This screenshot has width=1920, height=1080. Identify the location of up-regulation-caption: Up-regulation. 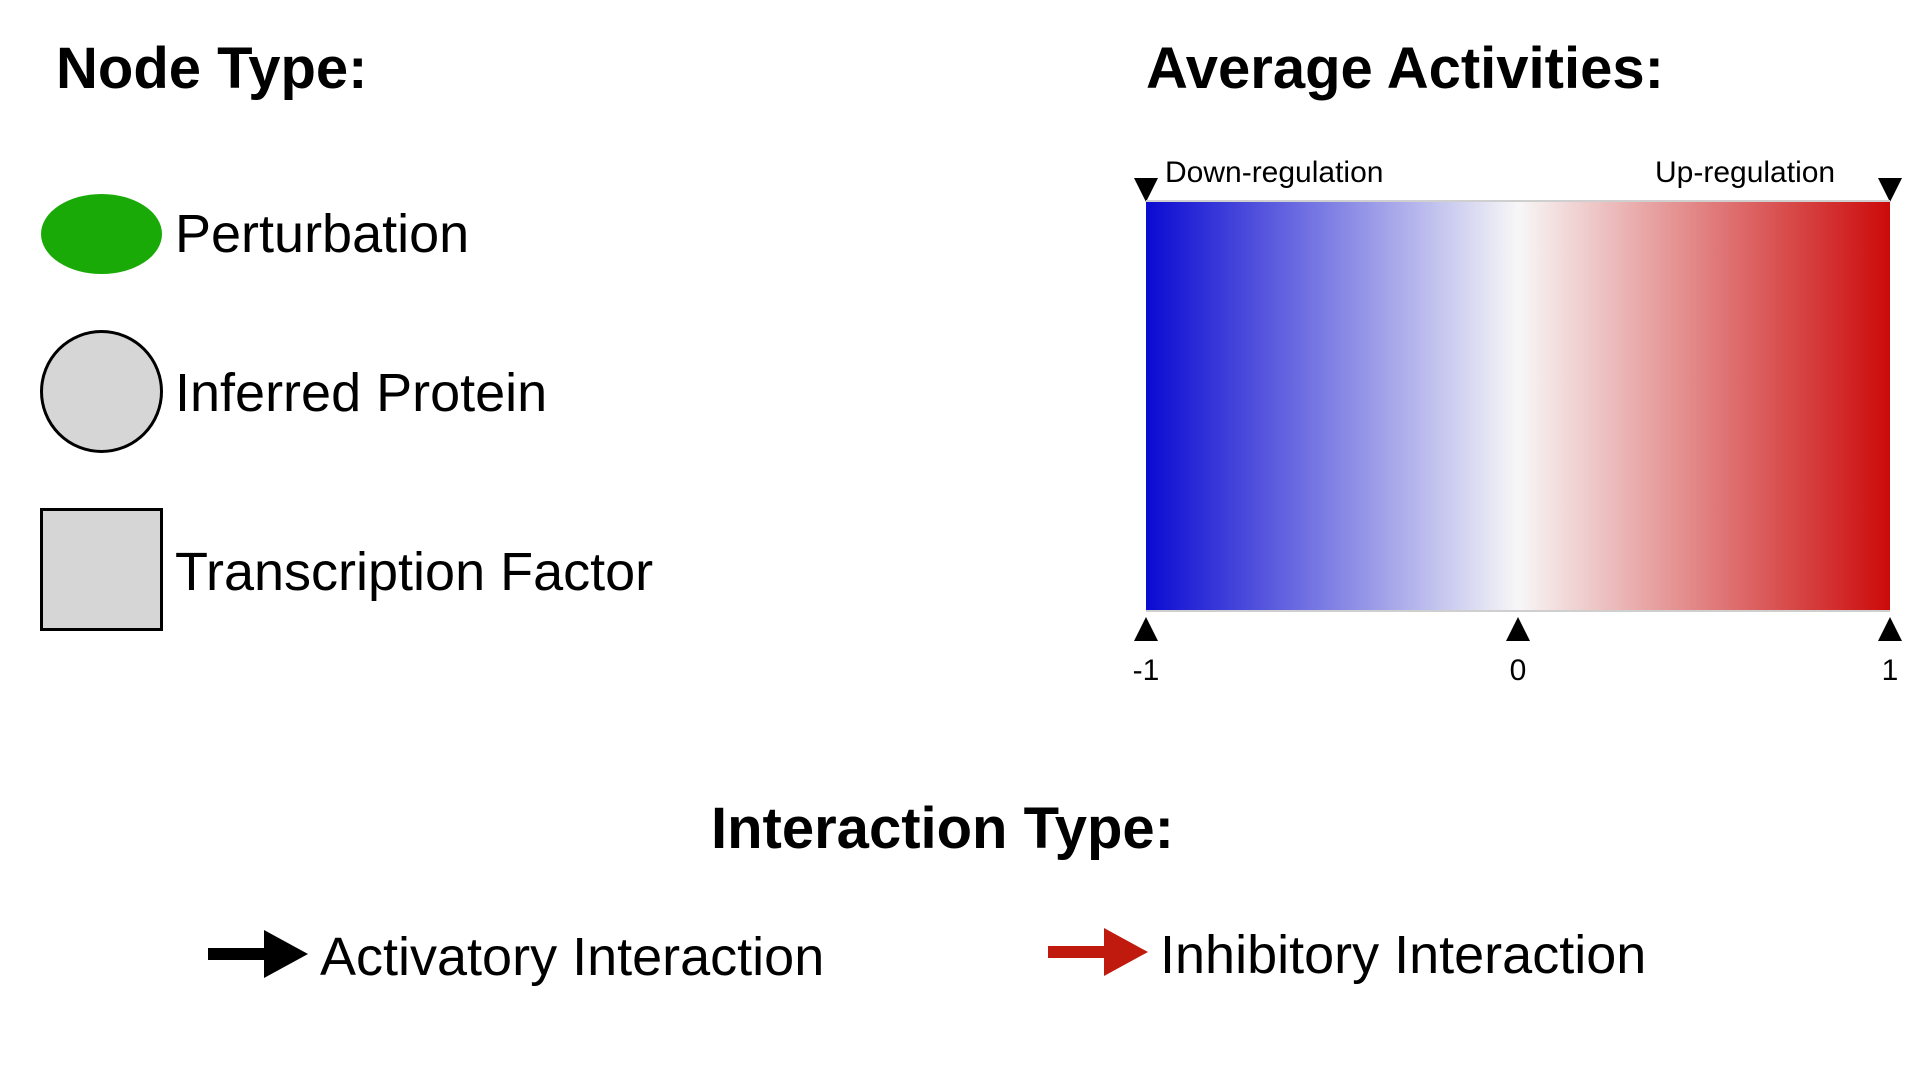
(1745, 172).